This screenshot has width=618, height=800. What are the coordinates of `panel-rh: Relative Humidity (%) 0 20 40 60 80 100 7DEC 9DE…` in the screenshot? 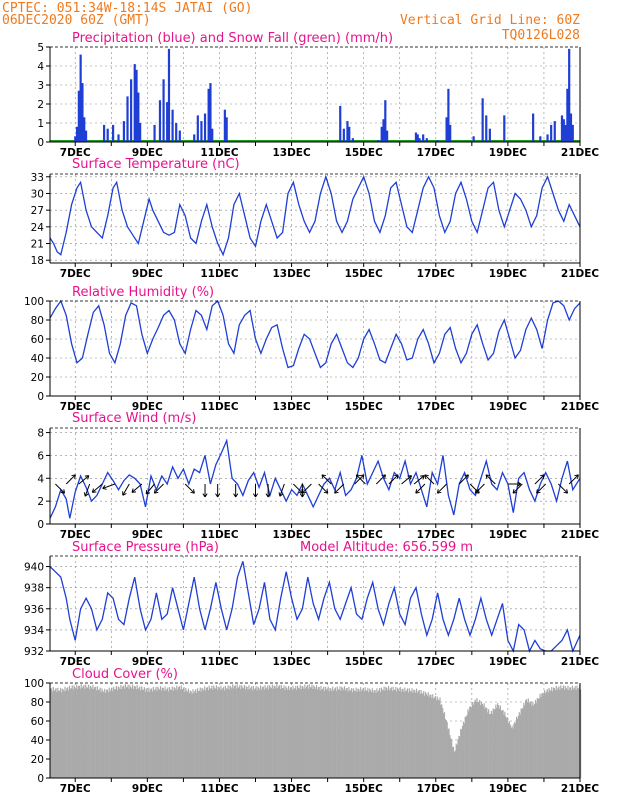 It's located at (311, 349).